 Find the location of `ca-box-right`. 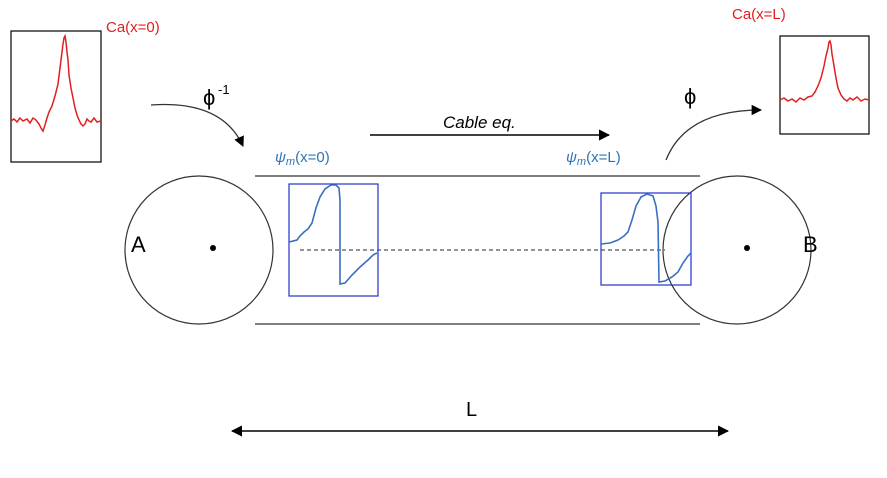

ca-box-right is located at coordinates (824, 85).